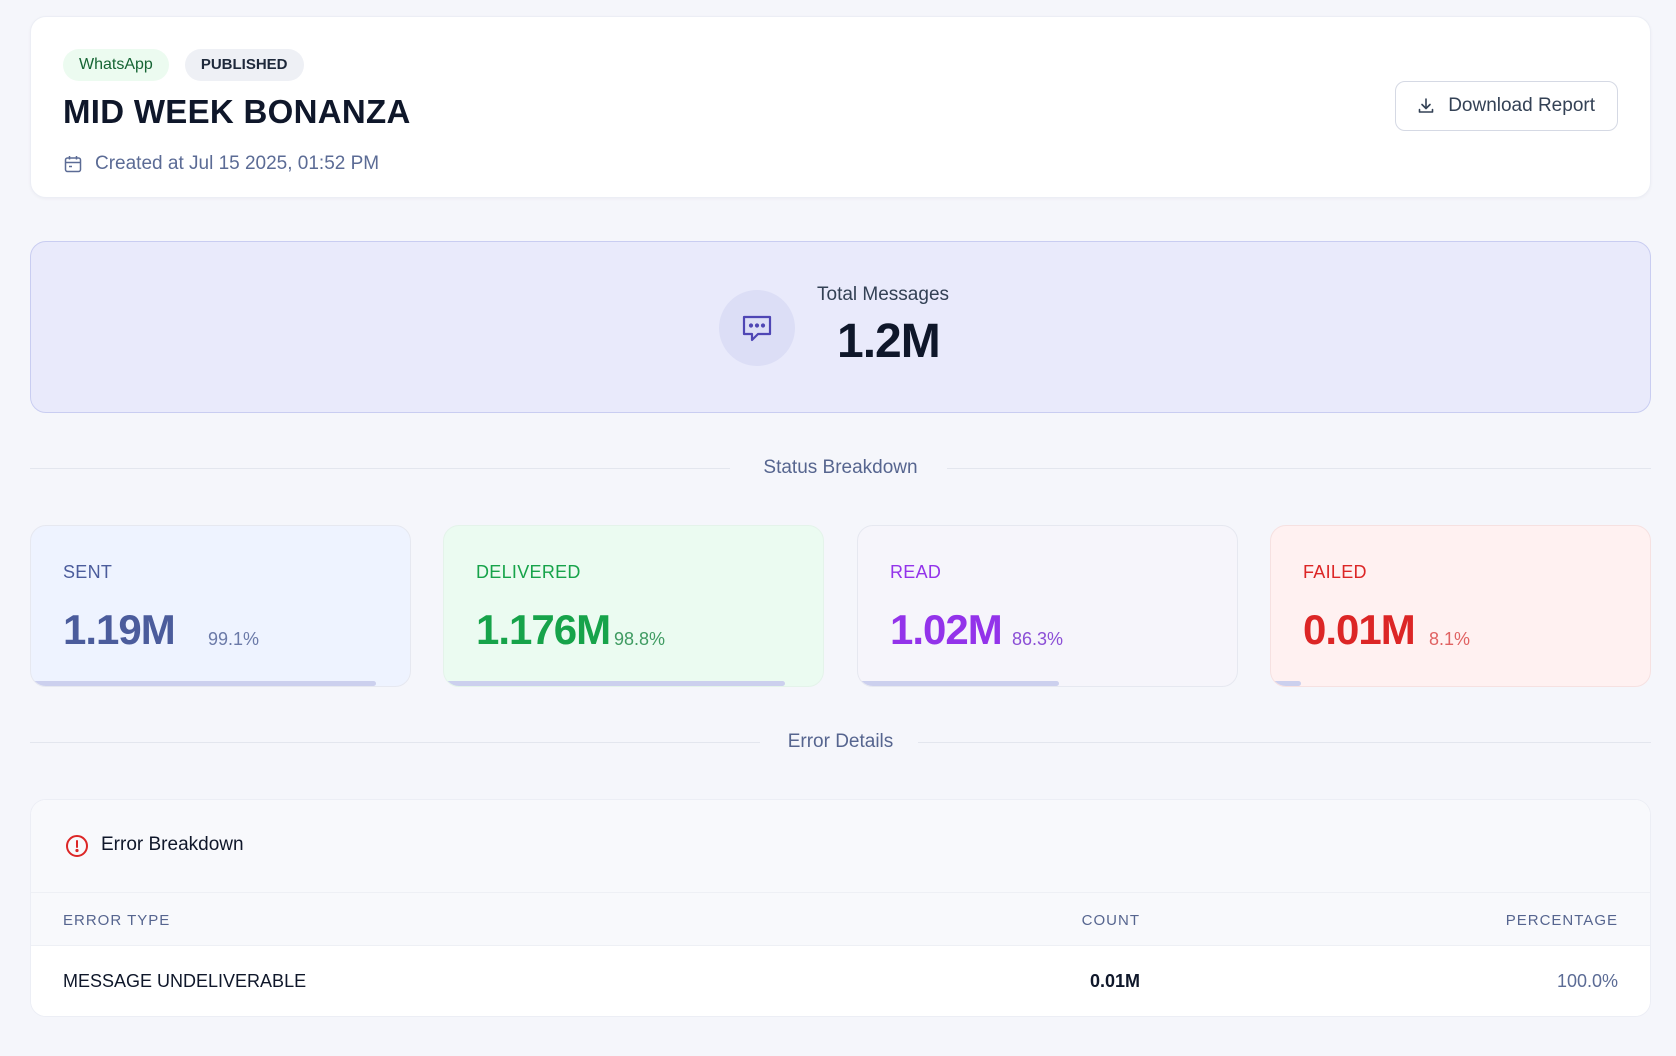 This screenshot has height=1056, width=1676. I want to click on status-percent: 8.1%, so click(1450, 639).